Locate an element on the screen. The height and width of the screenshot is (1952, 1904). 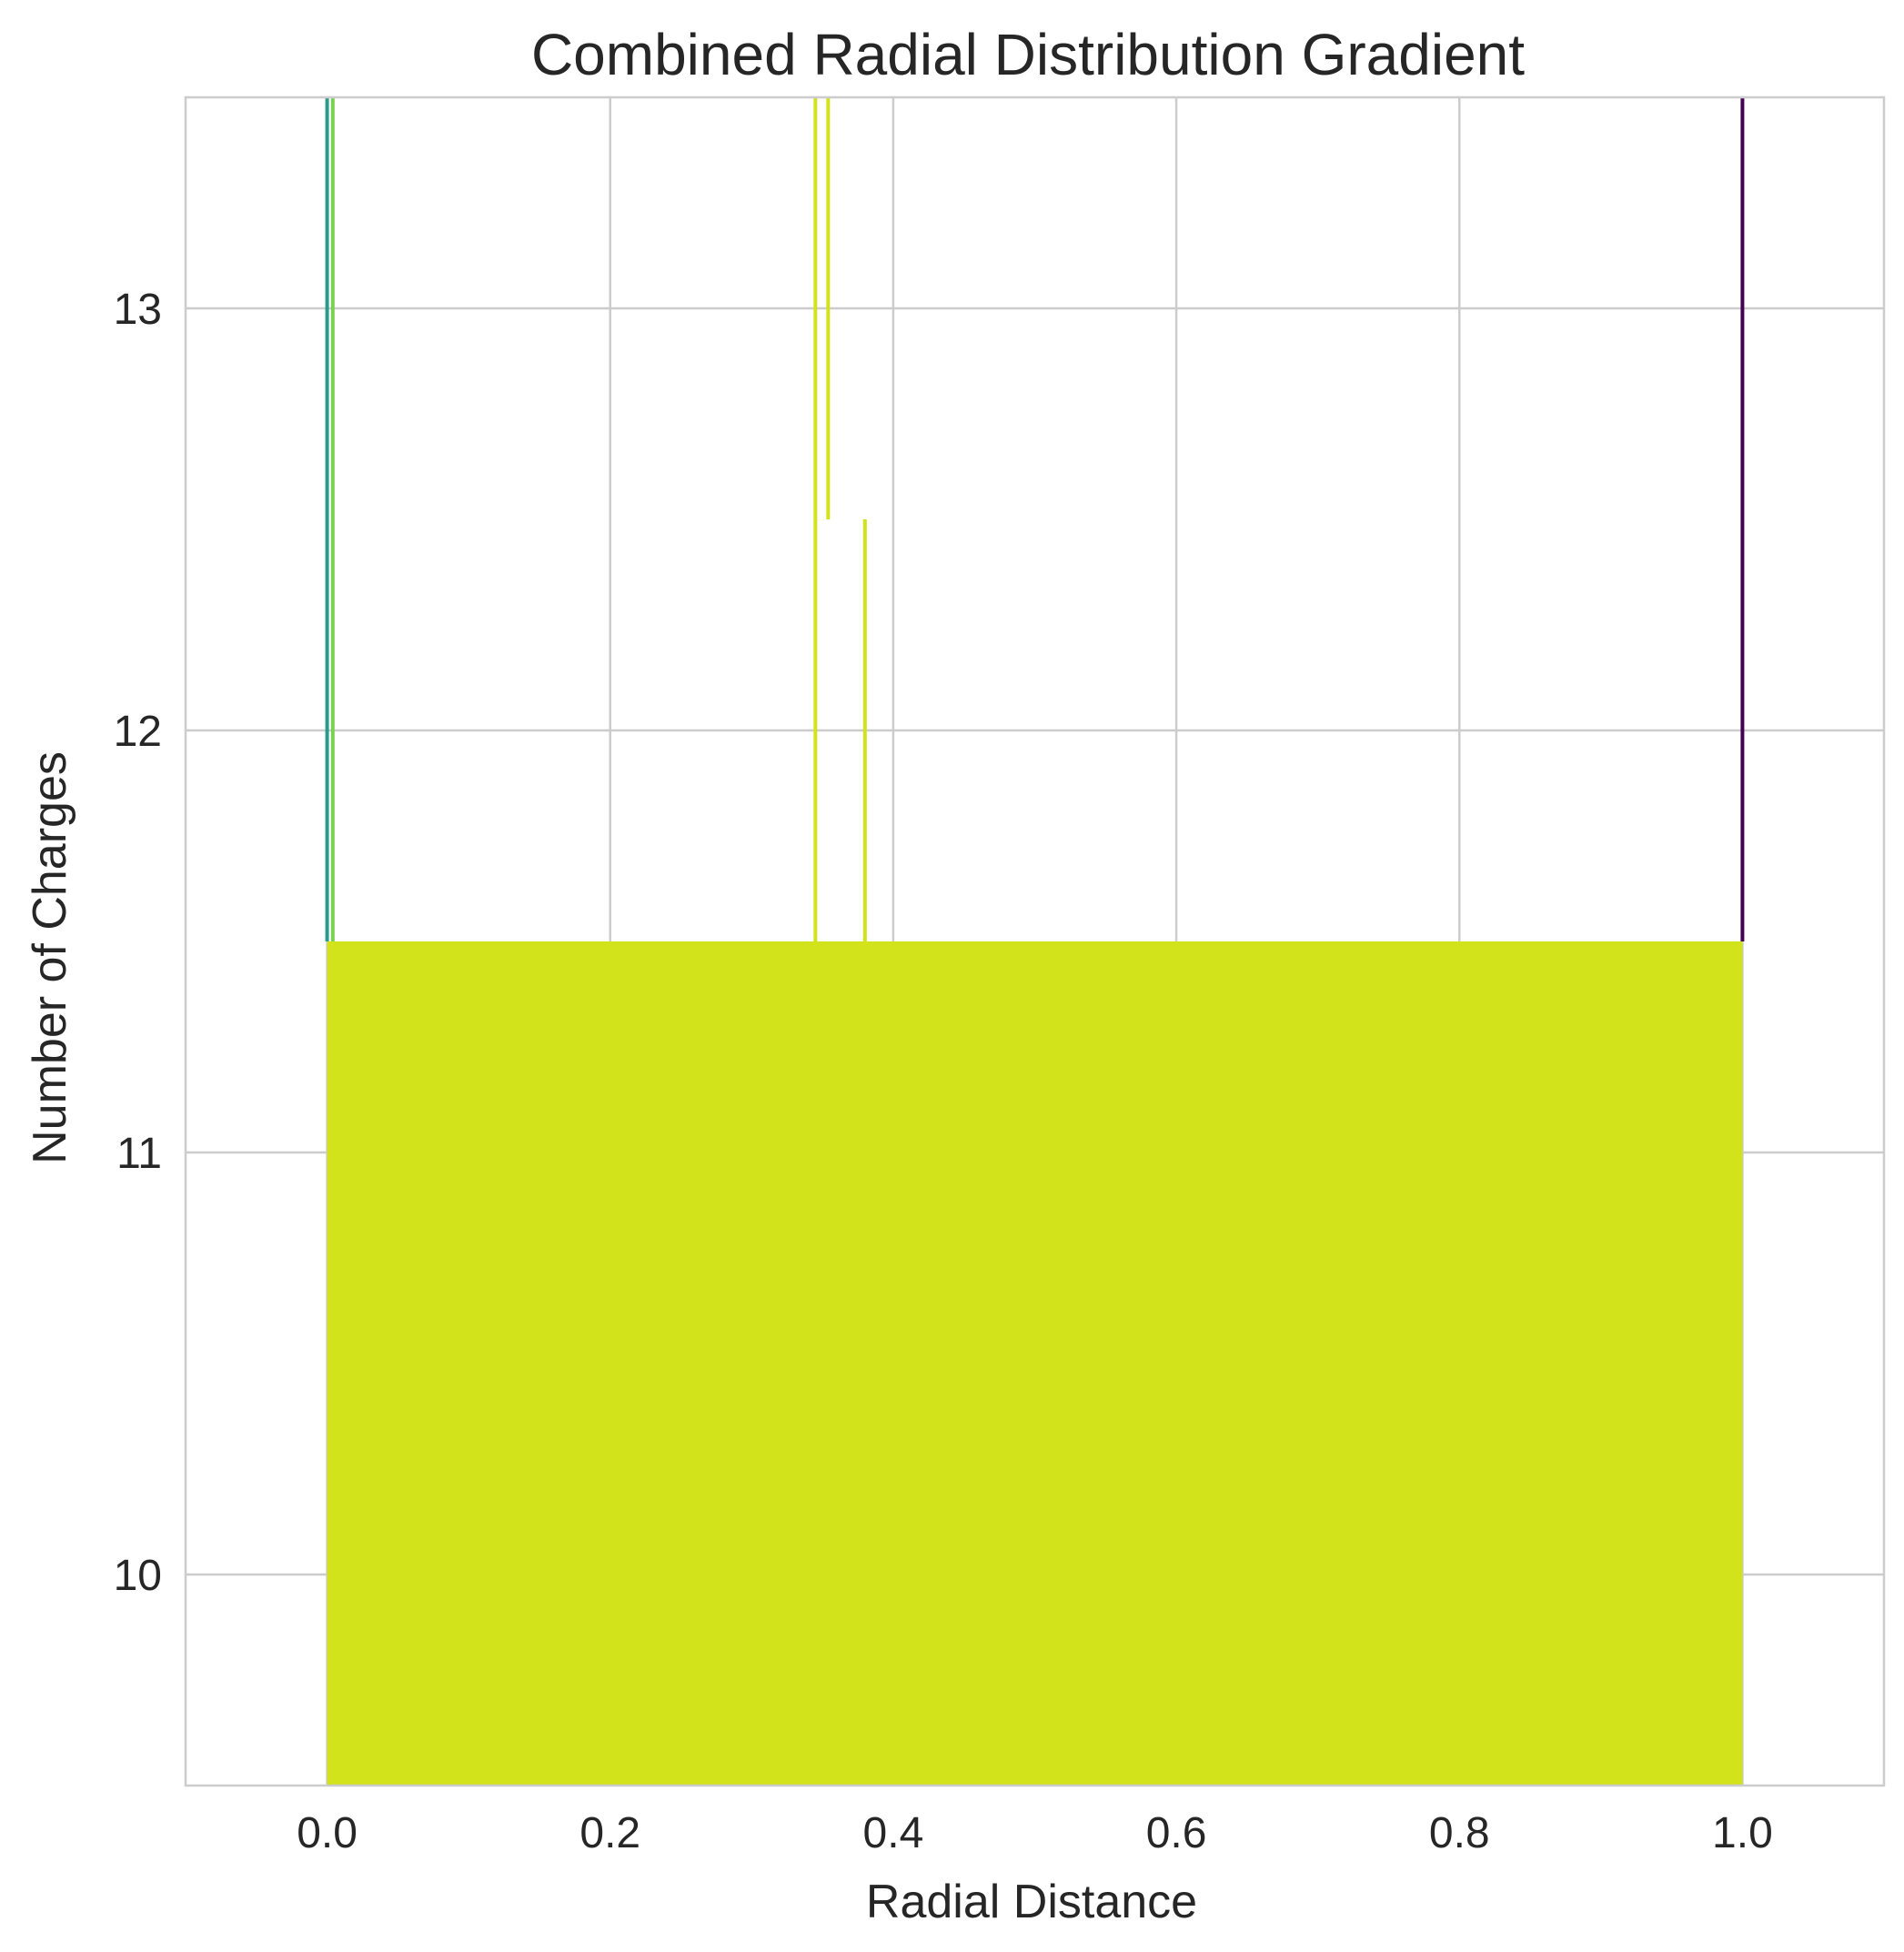
x-tick-label: 0.6 is located at coordinates (1176, 1833).